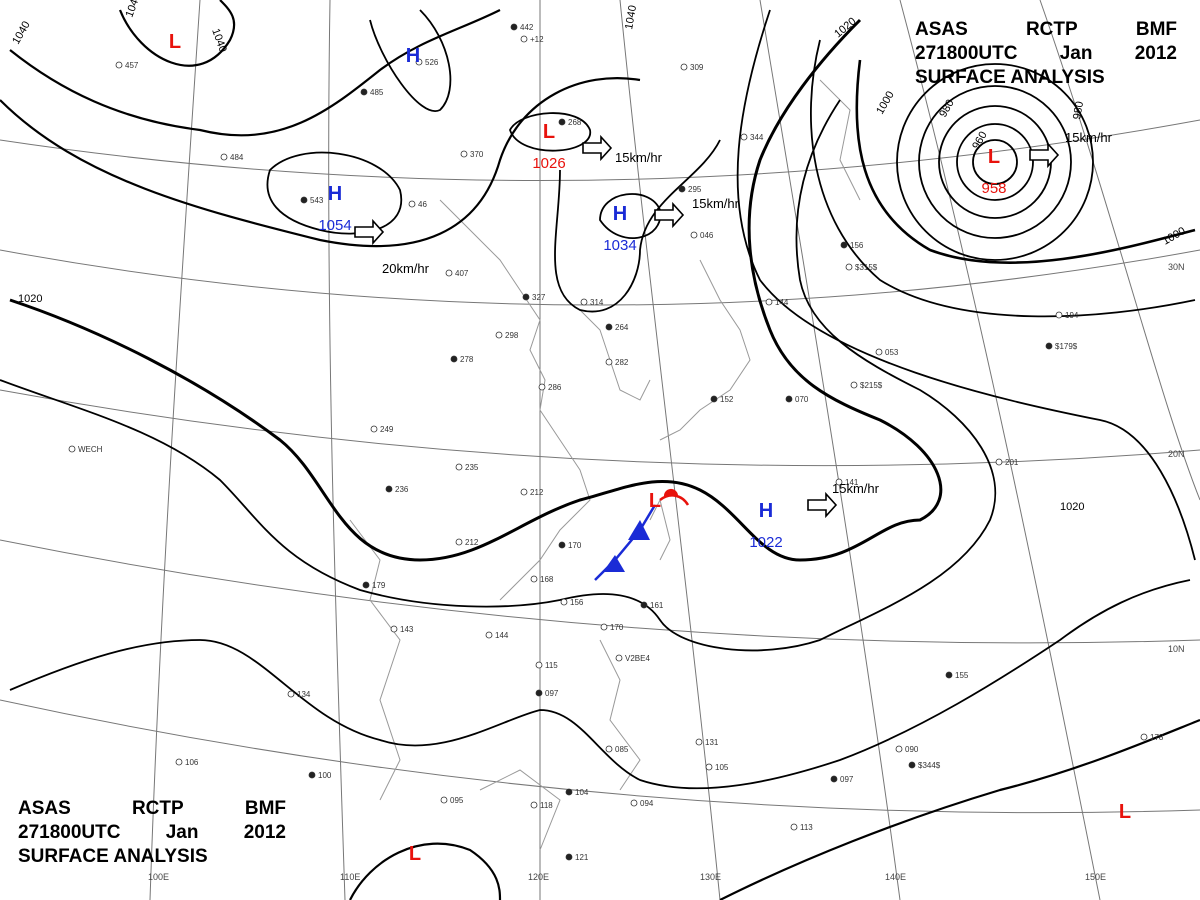  I want to click on station-value: 201, so click(1012, 462).